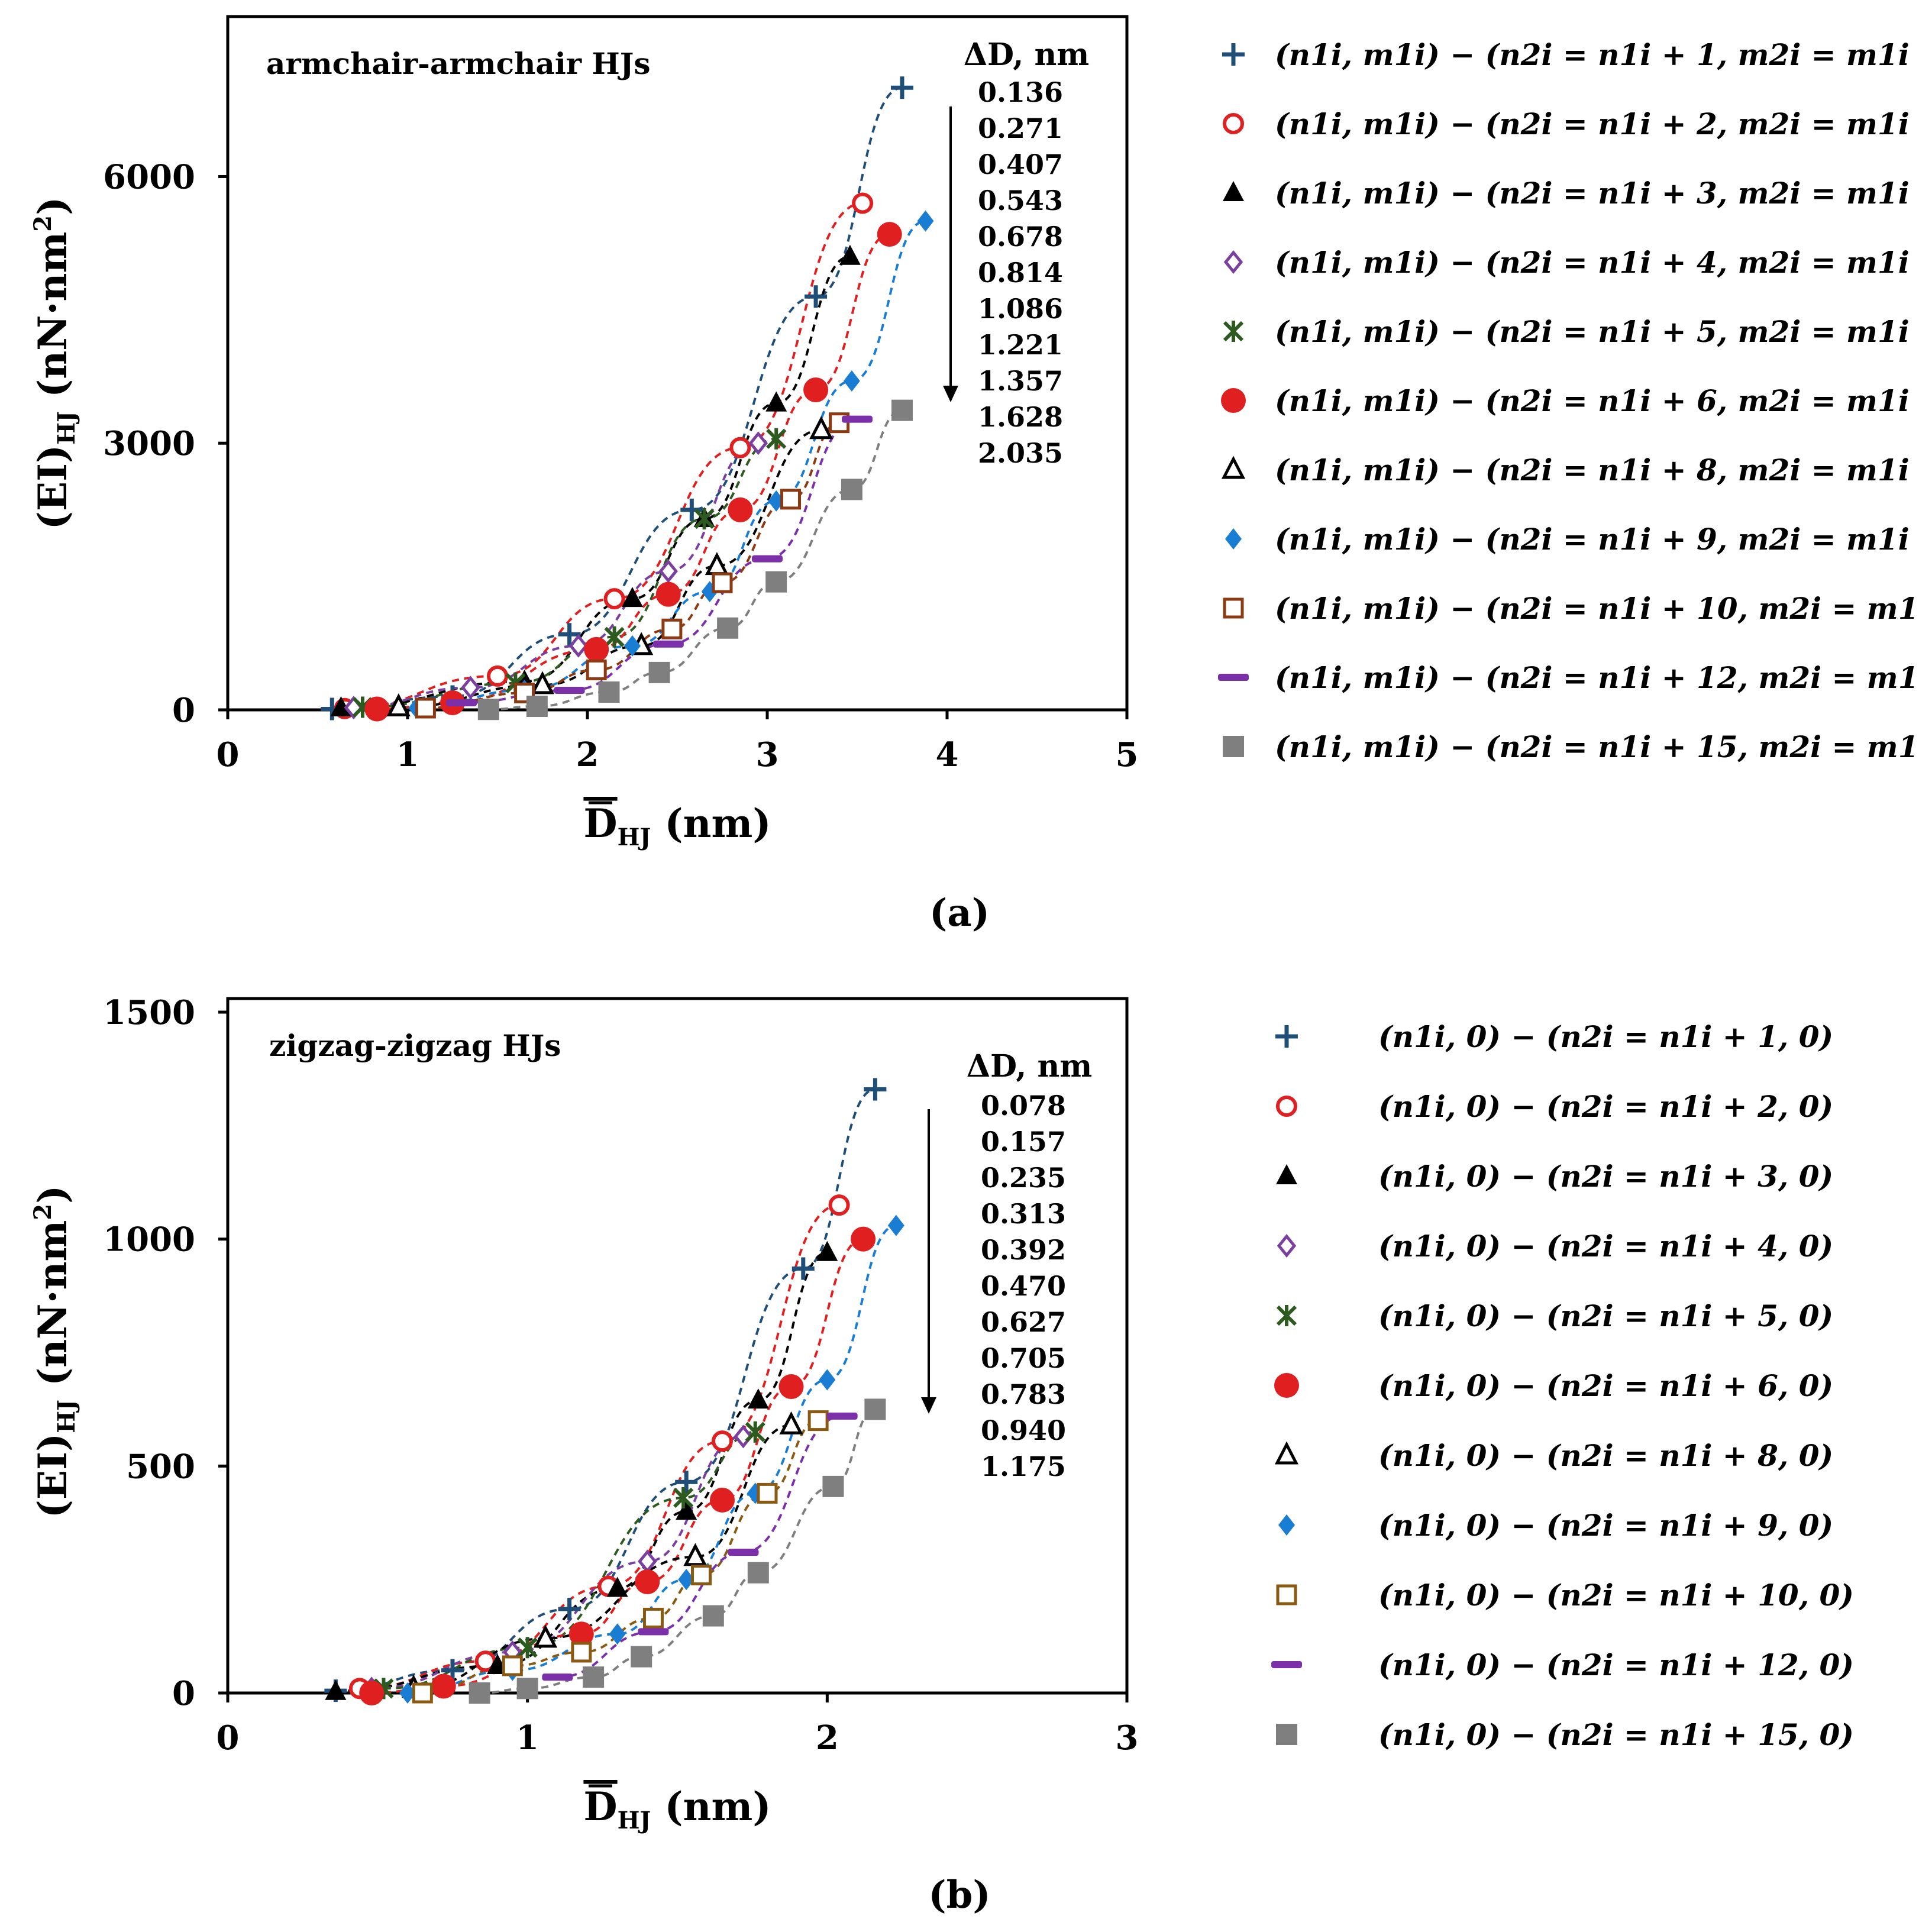 The width and height of the screenshot is (1919, 1932). Describe the element at coordinates (1020, 453) in the screenshot. I see `delta-value: 2.035` at that location.